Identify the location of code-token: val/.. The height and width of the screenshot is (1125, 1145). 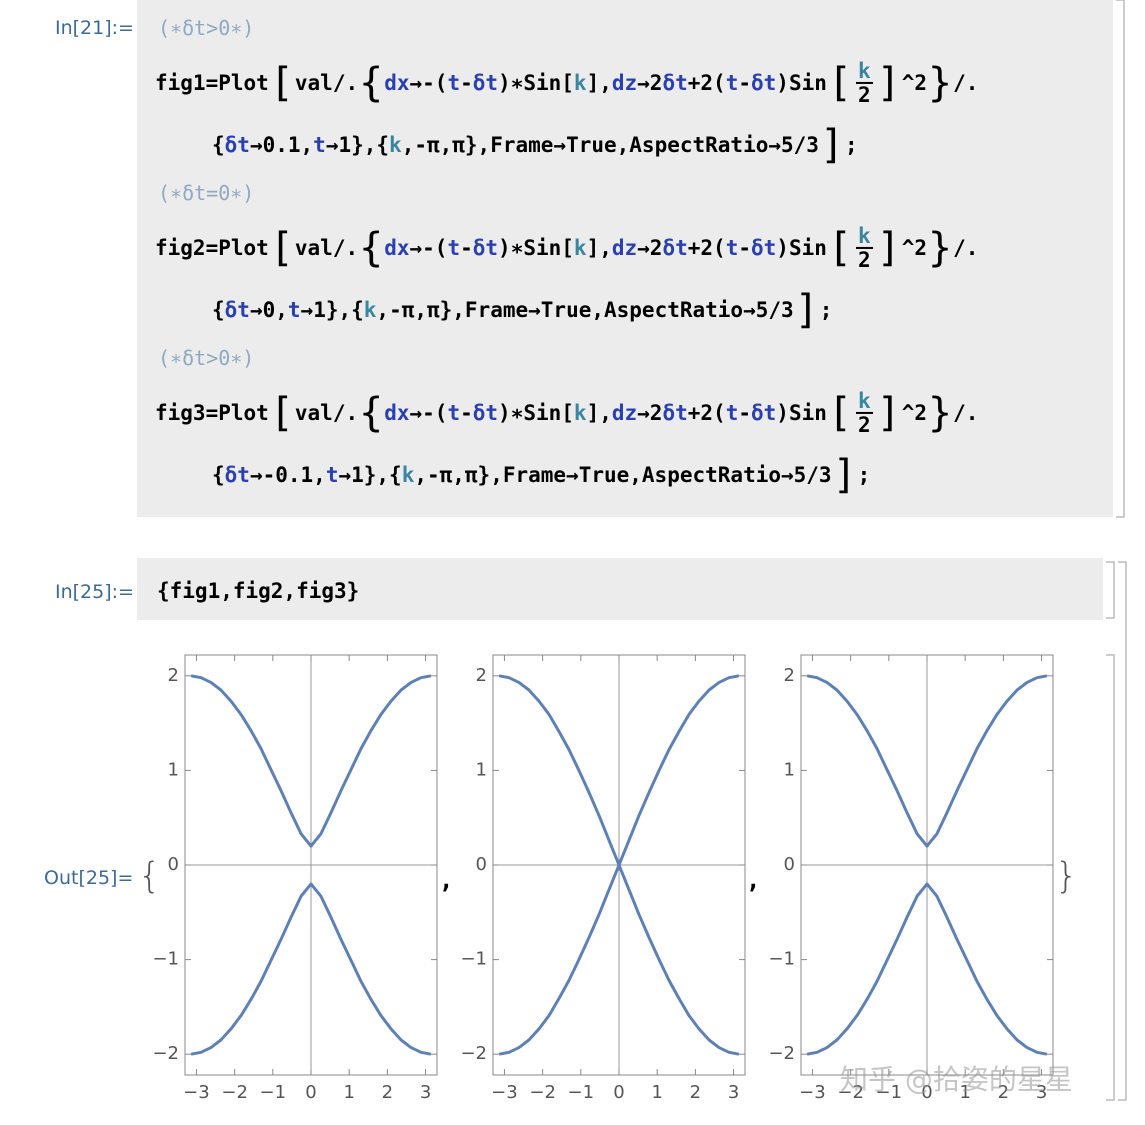
(326, 83).